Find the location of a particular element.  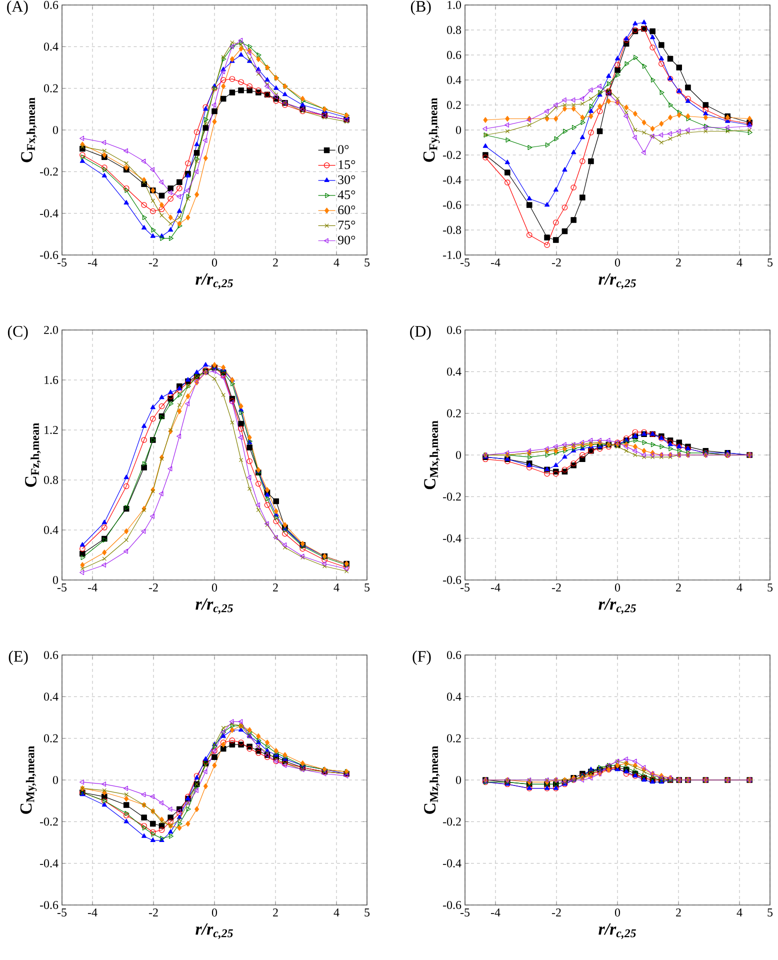

y-tick-label: 1.6 is located at coordinates (51, 380).